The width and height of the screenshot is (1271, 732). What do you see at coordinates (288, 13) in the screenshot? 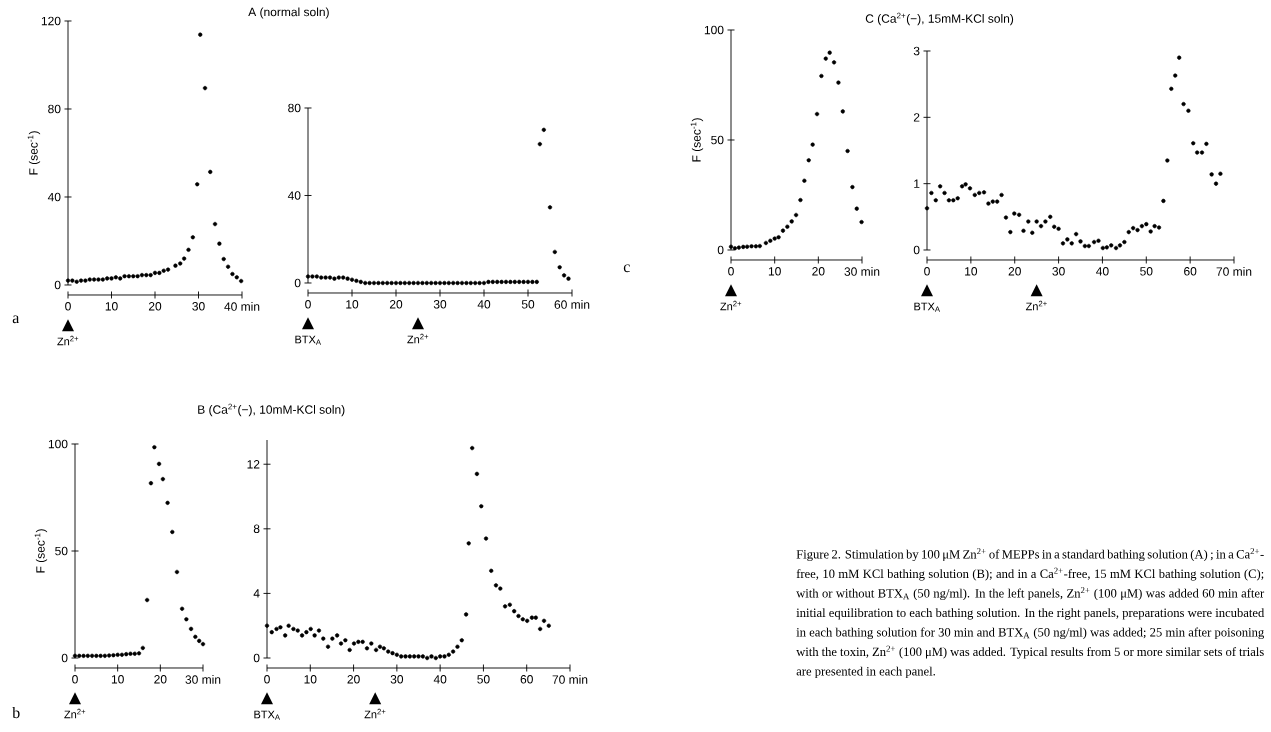
I see `chart-title: A (normal soln)` at bounding box center [288, 13].